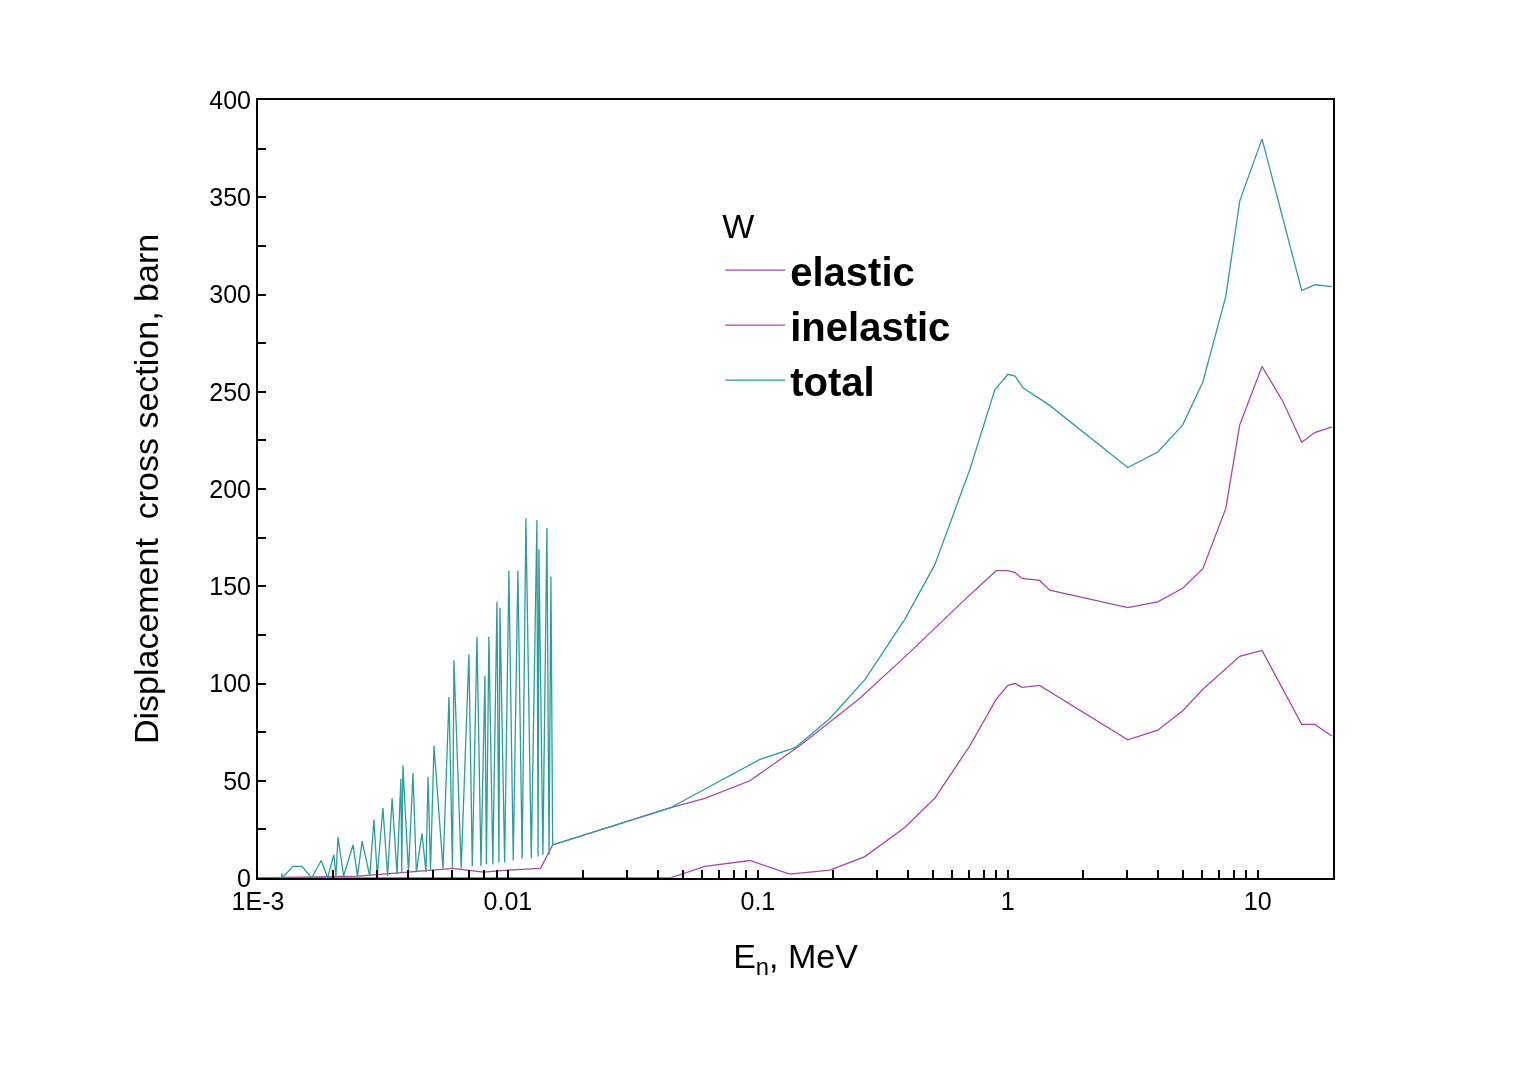 Image resolution: width=1539 pixels, height=1065 pixels. I want to click on y-tick-label: 100, so click(230, 683).